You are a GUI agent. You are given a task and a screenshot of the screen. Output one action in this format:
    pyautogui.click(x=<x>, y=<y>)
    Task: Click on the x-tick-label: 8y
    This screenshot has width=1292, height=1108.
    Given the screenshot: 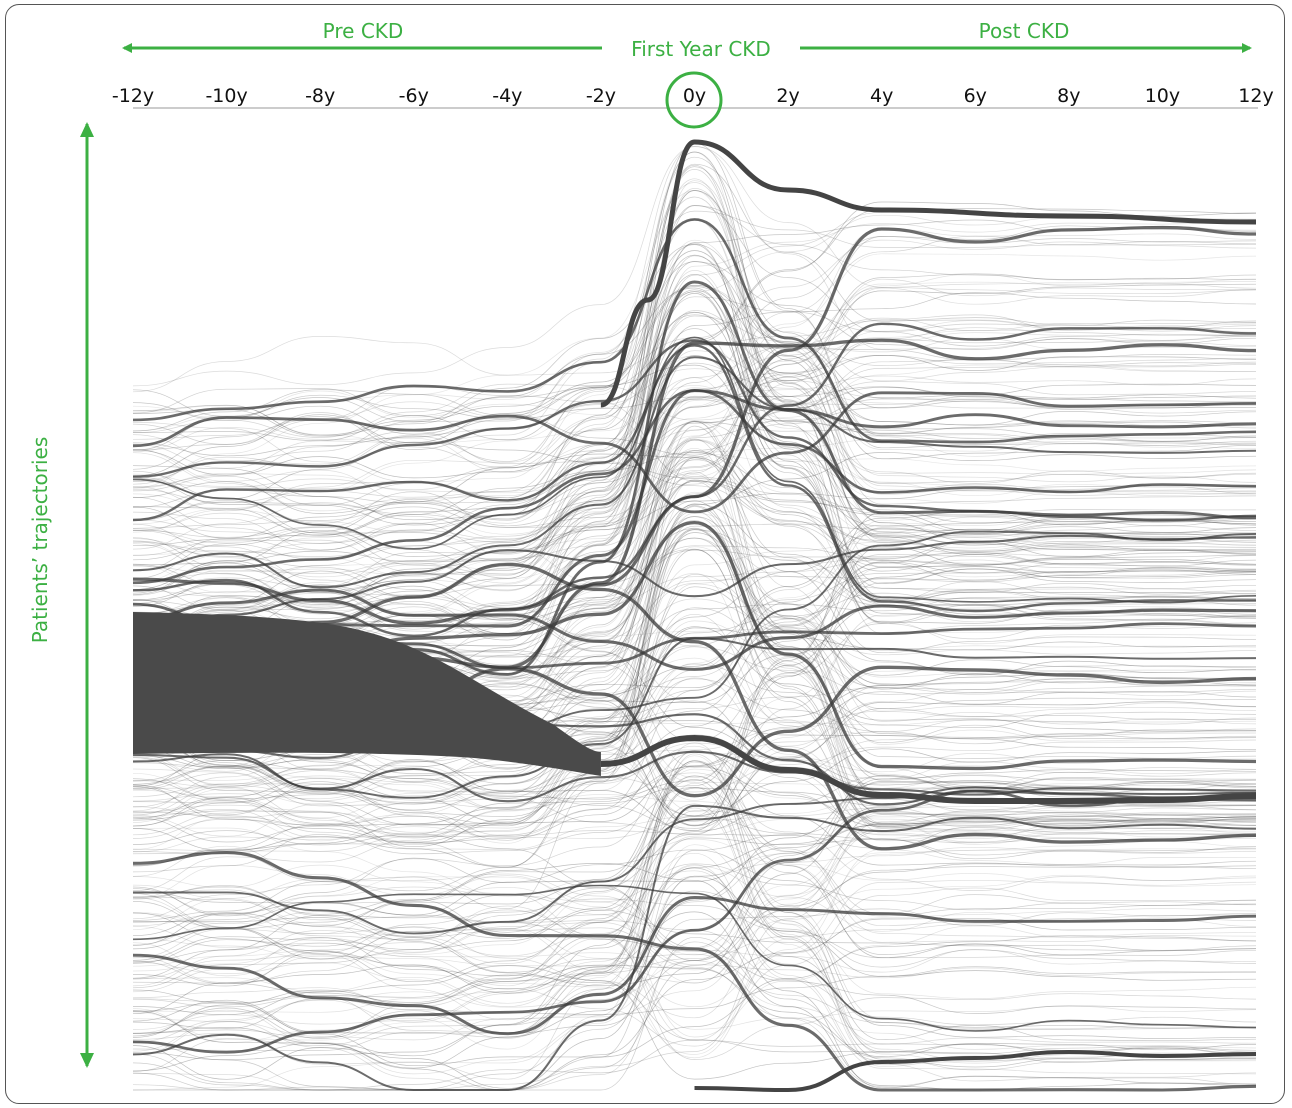 What is the action you would take?
    pyautogui.click(x=1068, y=96)
    